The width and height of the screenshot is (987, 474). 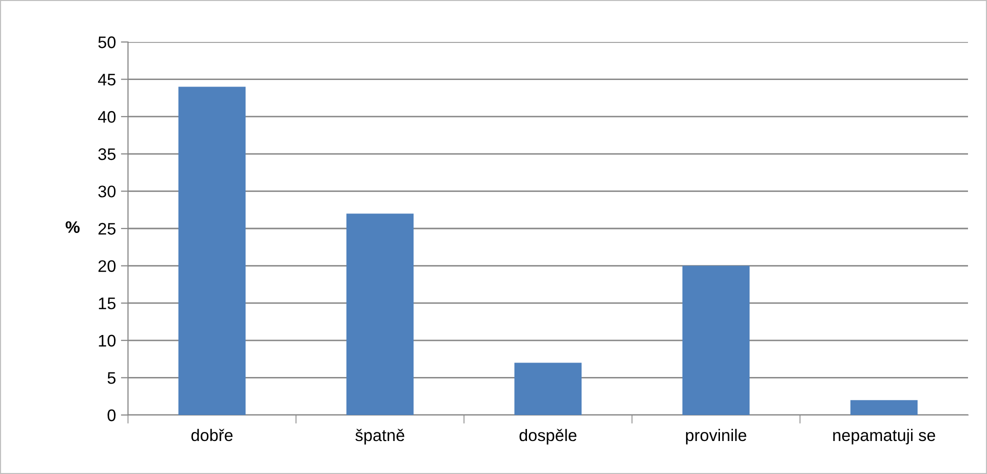 What do you see at coordinates (107, 304) in the screenshot?
I see `y-tick-label: 15` at bounding box center [107, 304].